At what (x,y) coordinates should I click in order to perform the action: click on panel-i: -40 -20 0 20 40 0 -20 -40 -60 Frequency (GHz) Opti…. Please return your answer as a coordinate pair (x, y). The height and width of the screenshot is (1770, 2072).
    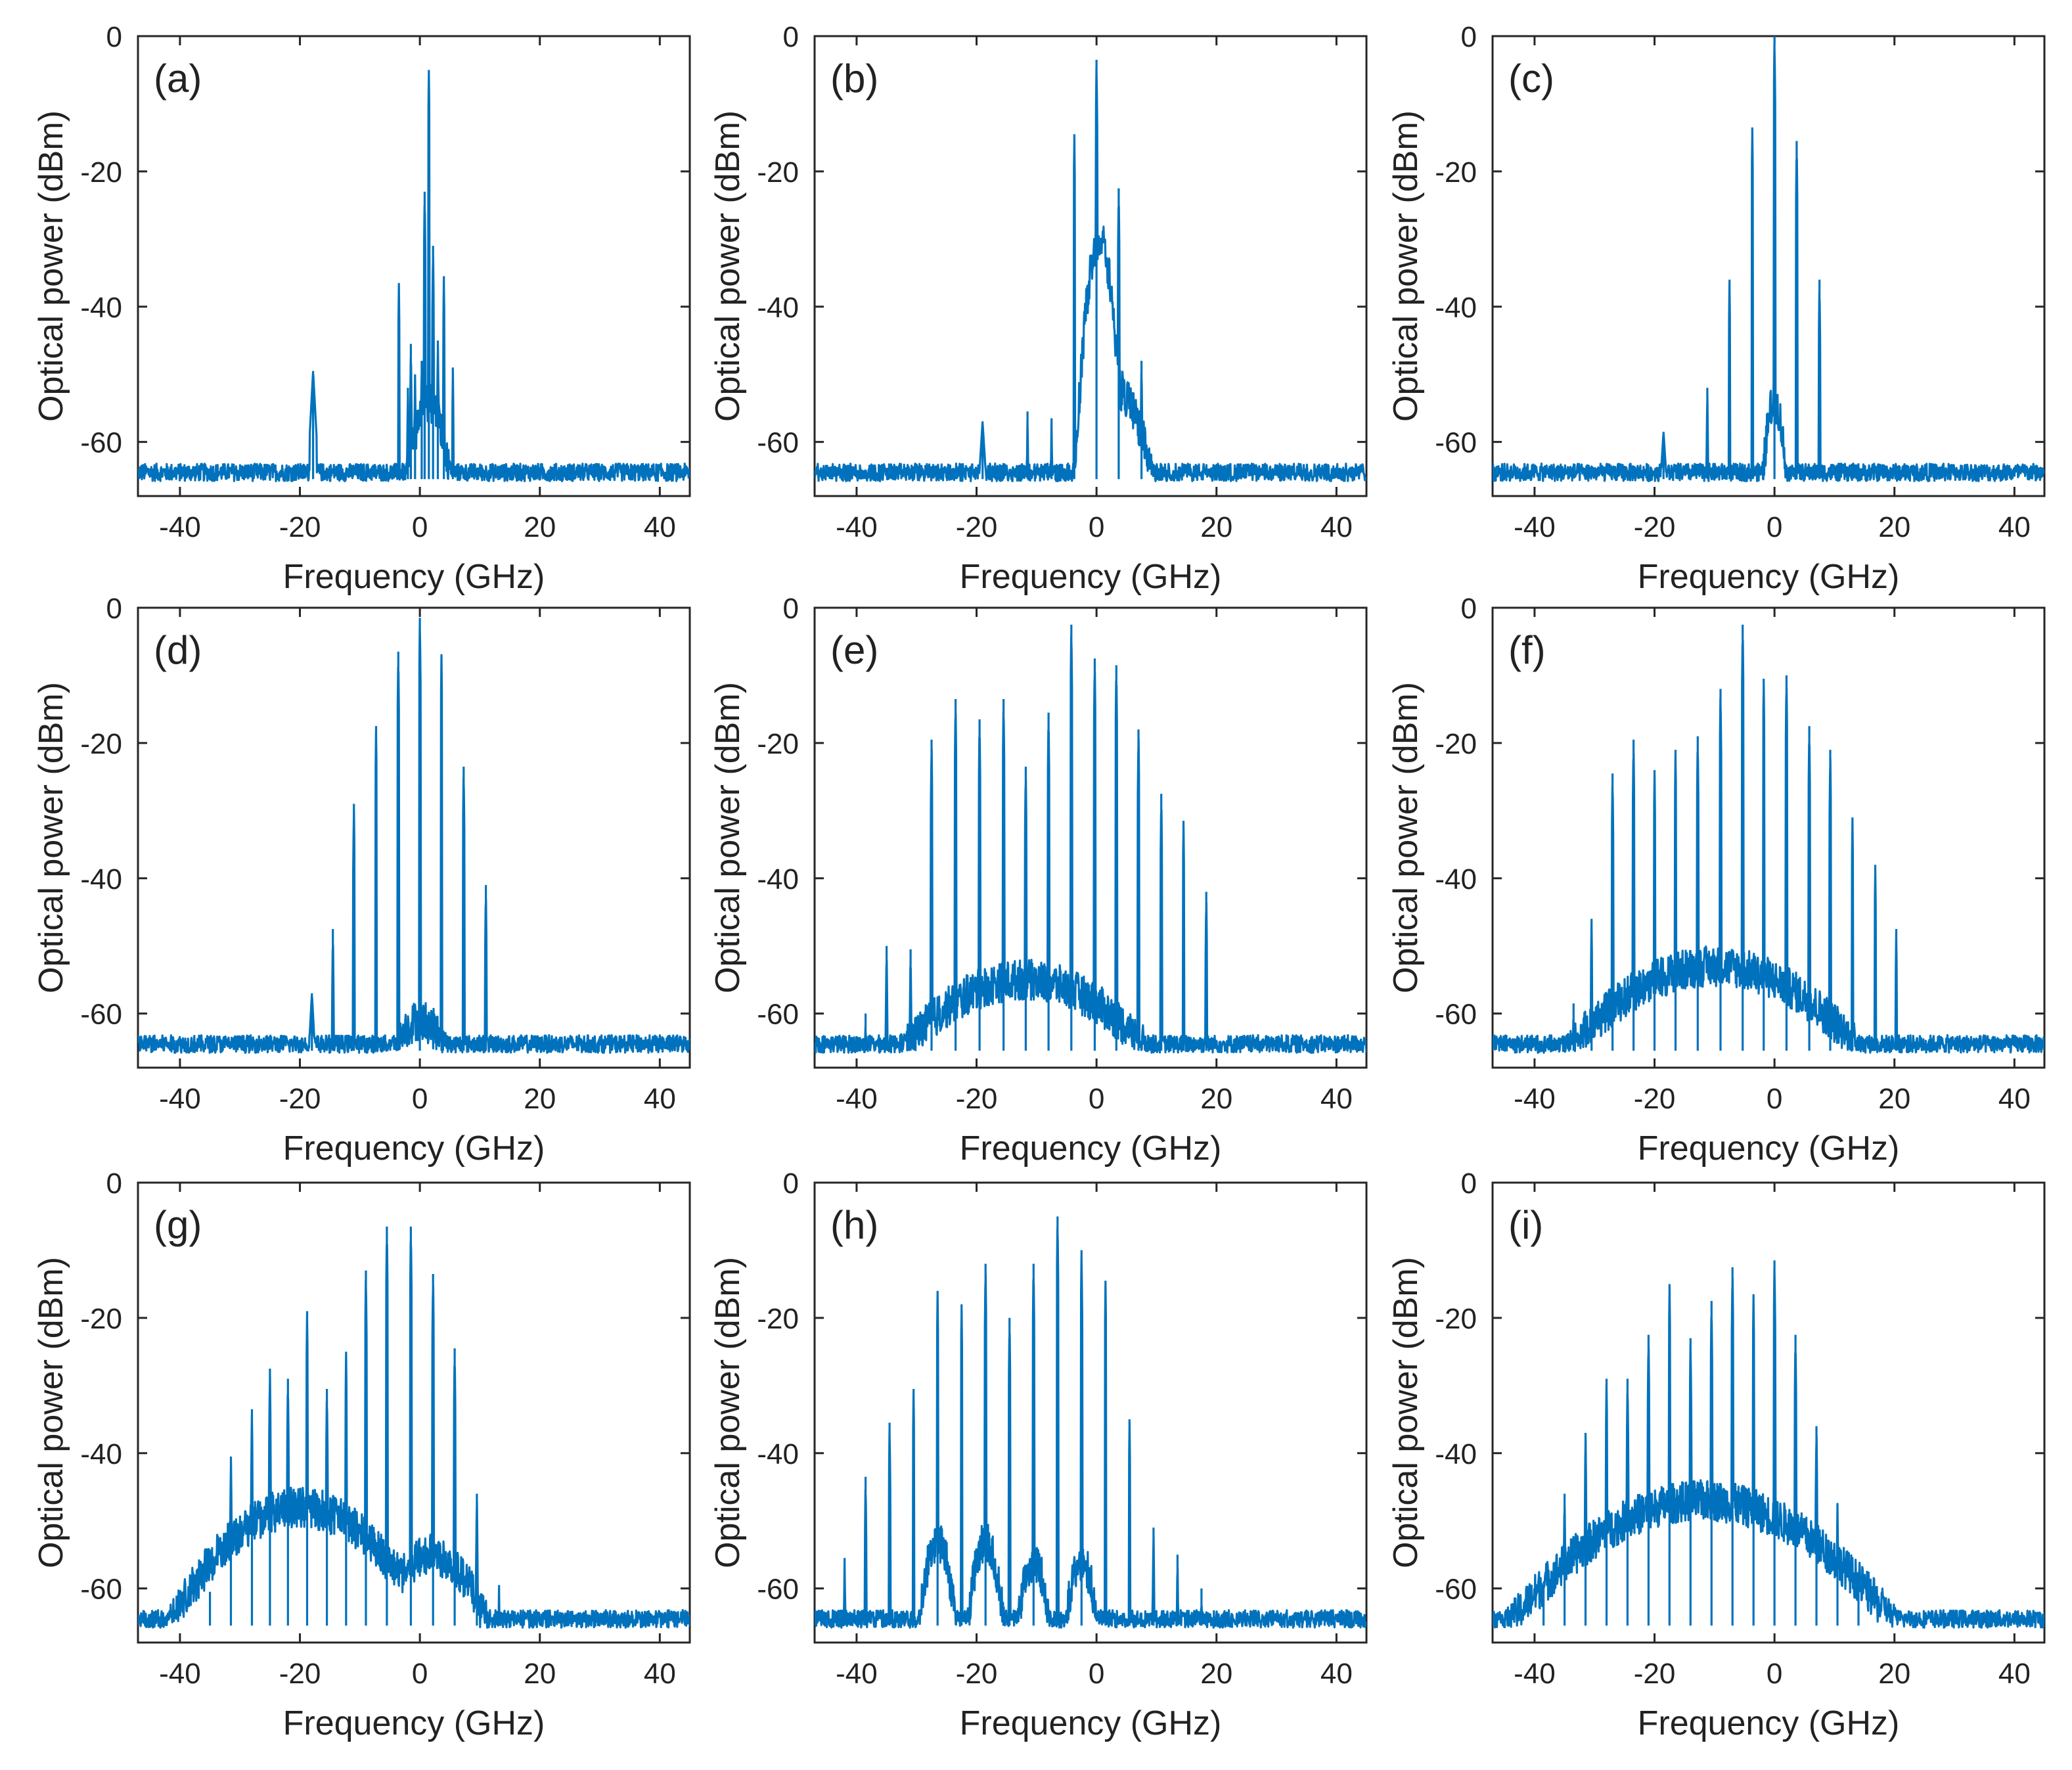
    Looking at the image, I should click on (1716, 1455).